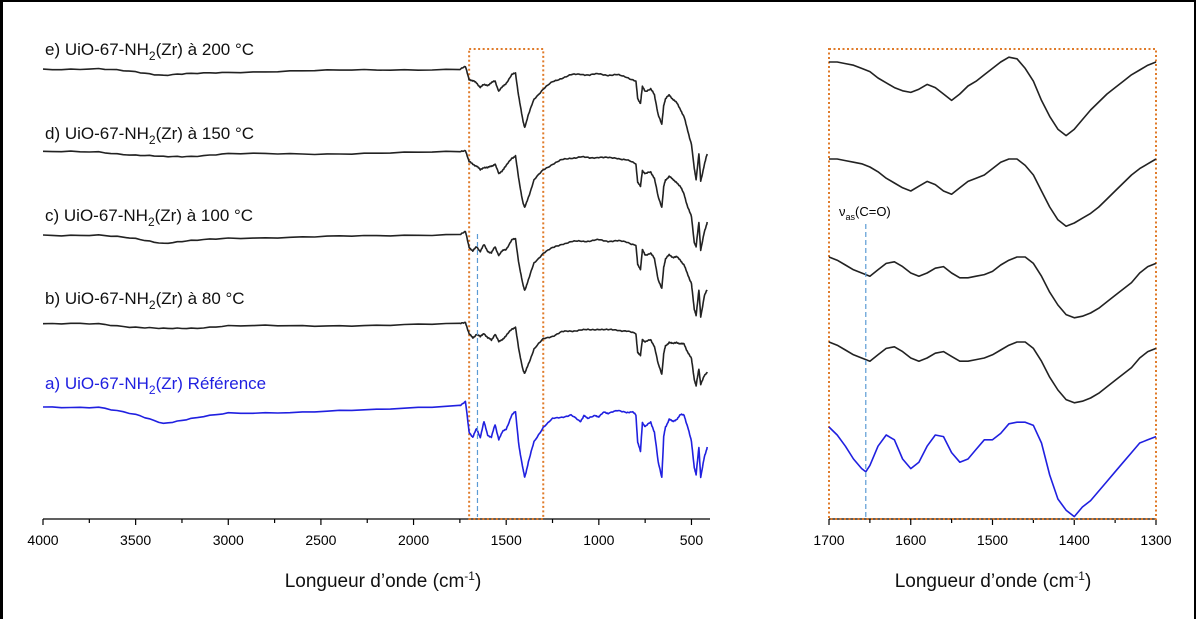  What do you see at coordinates (506, 540) in the screenshot?
I see `left-x-tick-label-1500: 1500` at bounding box center [506, 540].